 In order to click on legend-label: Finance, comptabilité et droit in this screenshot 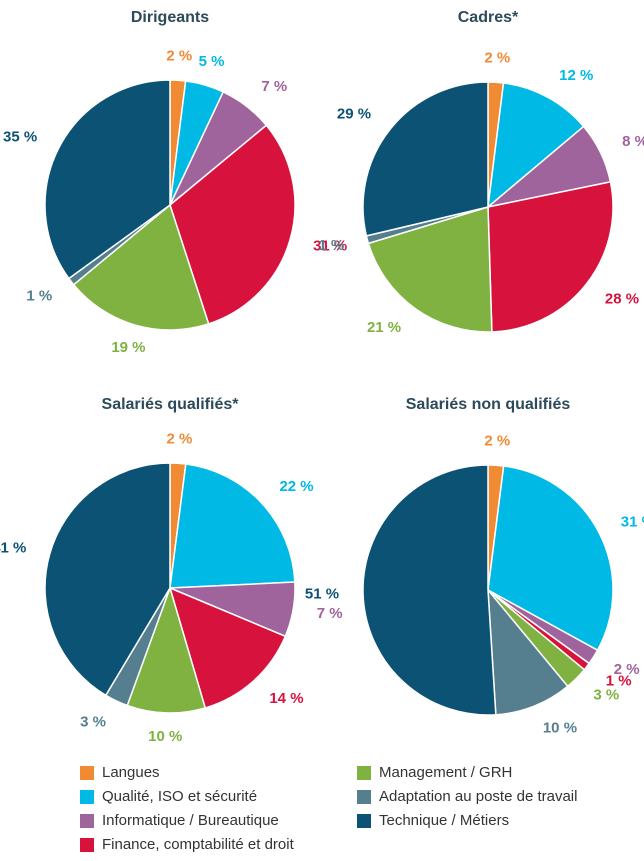, I will do `click(198, 844)`.